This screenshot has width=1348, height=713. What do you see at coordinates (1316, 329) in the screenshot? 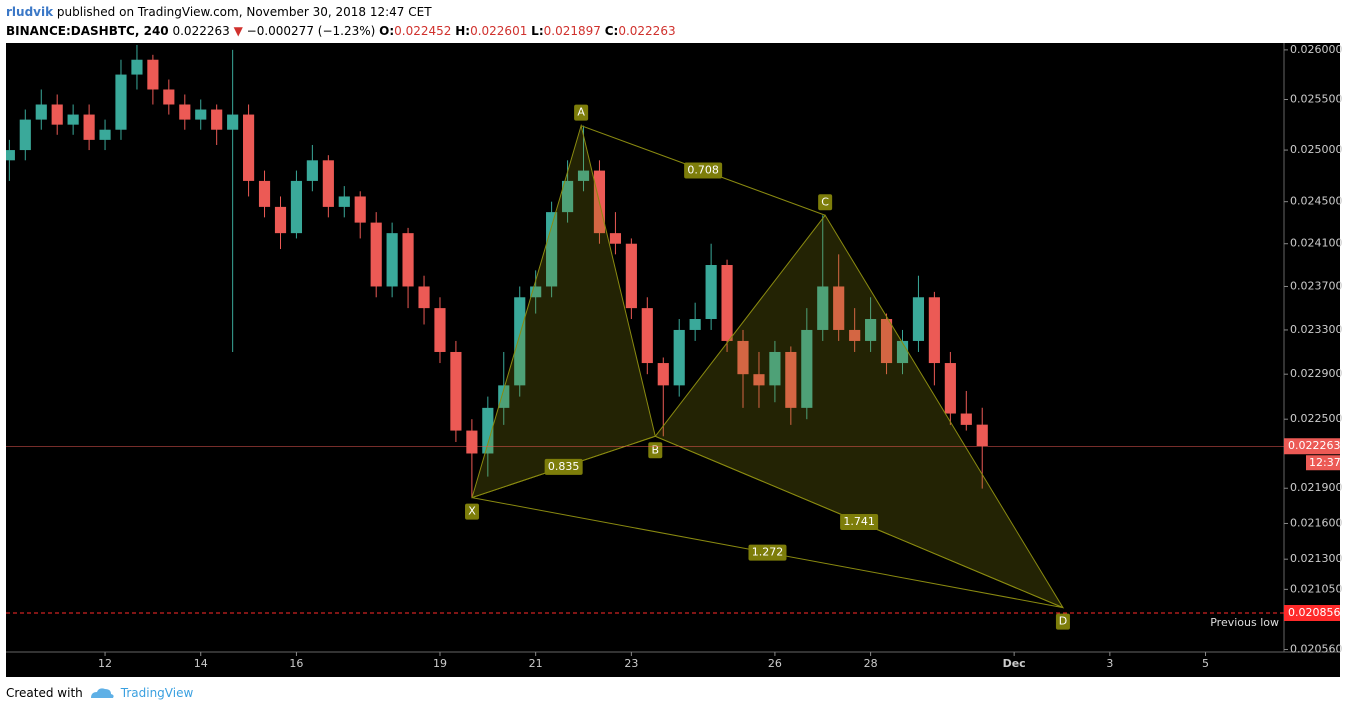
I see `y-tick-label: 0.023300` at bounding box center [1316, 329].